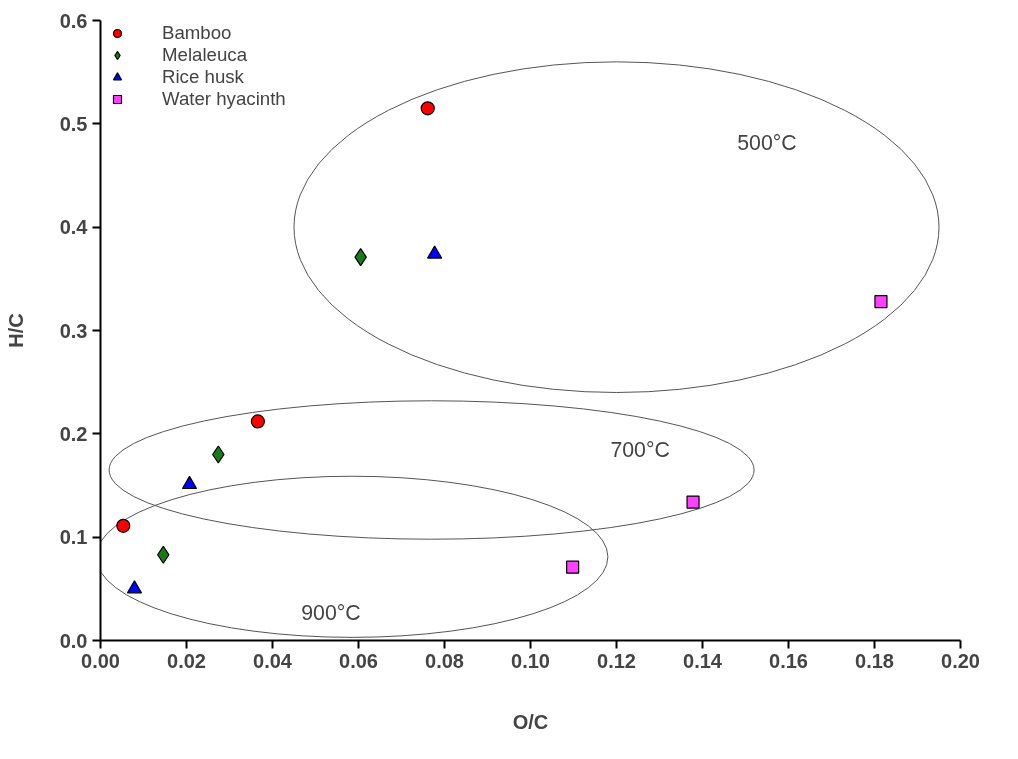 The image size is (1018, 759). What do you see at coordinates (273, 660) in the screenshot?
I see `x-tick-label: 0.04` at bounding box center [273, 660].